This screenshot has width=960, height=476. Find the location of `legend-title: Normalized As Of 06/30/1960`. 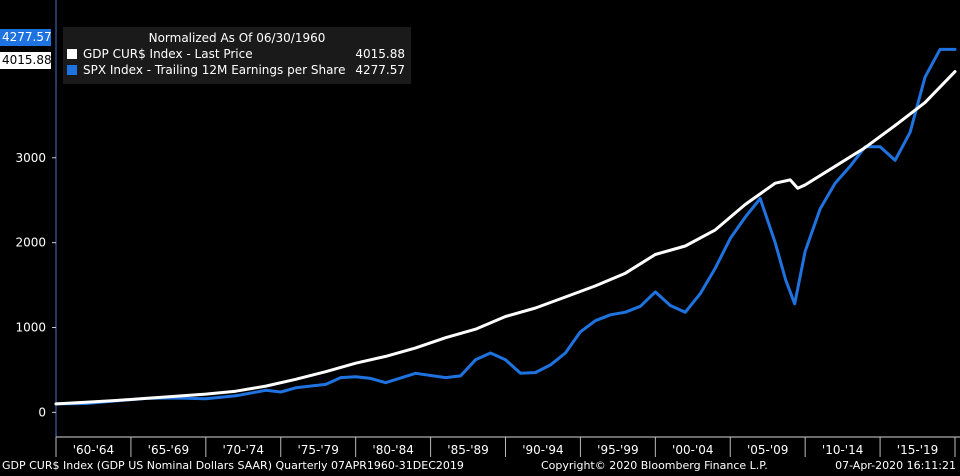

legend-title: Normalized As Of 06/30/1960 is located at coordinates (237, 38).